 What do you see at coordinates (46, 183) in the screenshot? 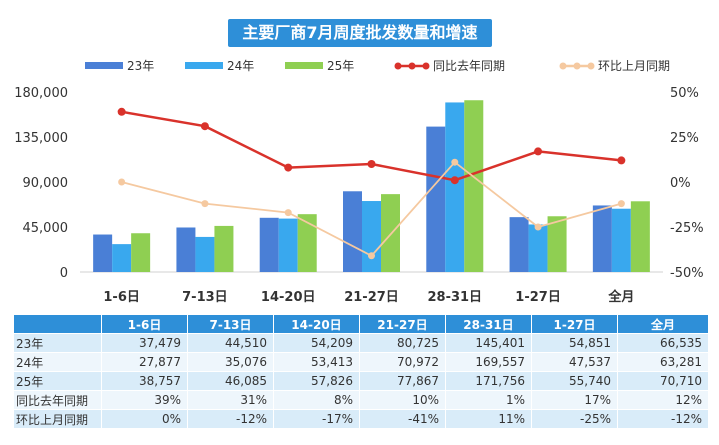
I see `y-left-tick-label: 90,000` at bounding box center [46, 183].